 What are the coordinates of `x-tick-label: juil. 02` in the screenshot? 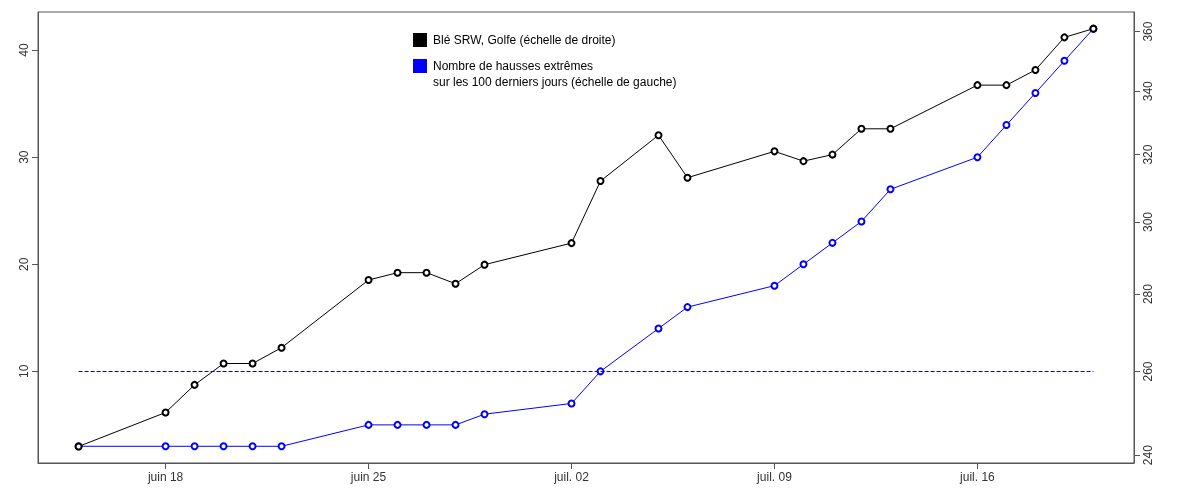 It's located at (571, 477).